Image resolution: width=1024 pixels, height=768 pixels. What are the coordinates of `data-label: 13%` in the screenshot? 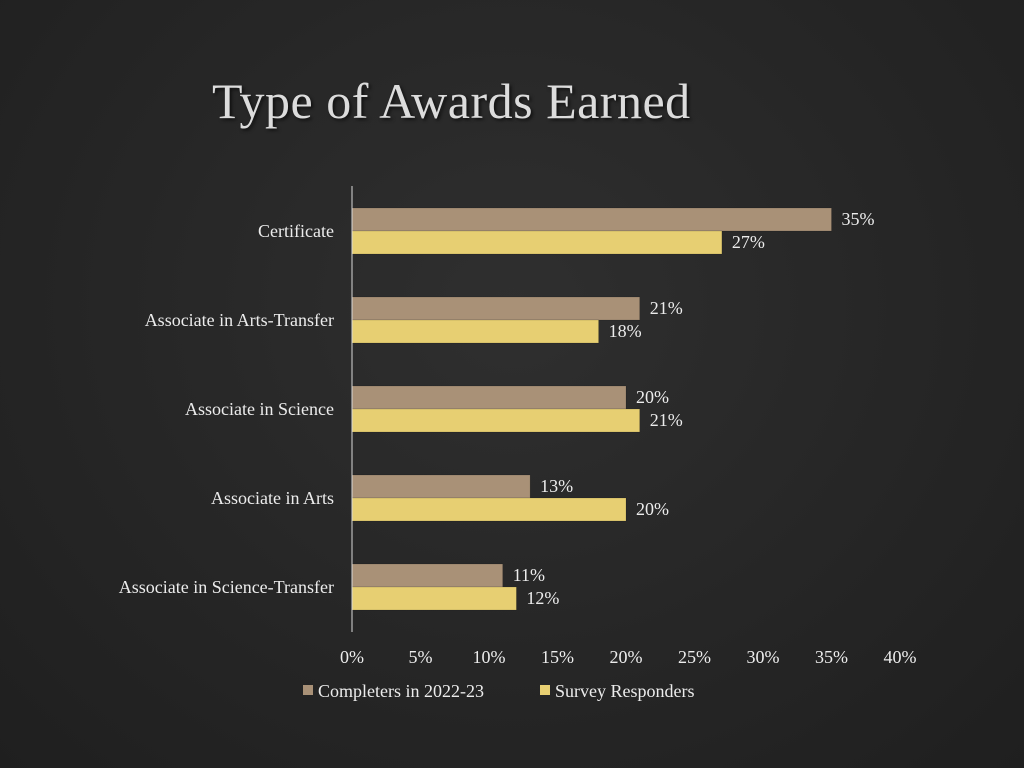 It's located at (556, 486).